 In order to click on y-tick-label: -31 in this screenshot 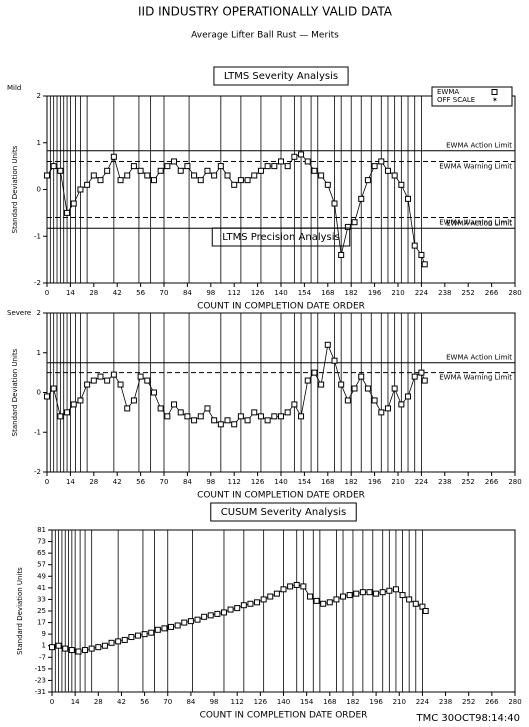, I will do `click(40, 692)`.